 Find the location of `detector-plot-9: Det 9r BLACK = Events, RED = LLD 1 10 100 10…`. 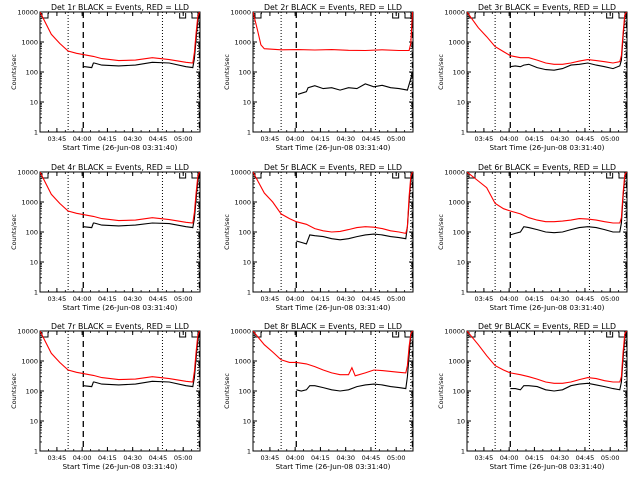

detector-plot-9: Det 9r BLACK = Events, RED = LLD 1 10 100 10… is located at coordinates (532, 396).